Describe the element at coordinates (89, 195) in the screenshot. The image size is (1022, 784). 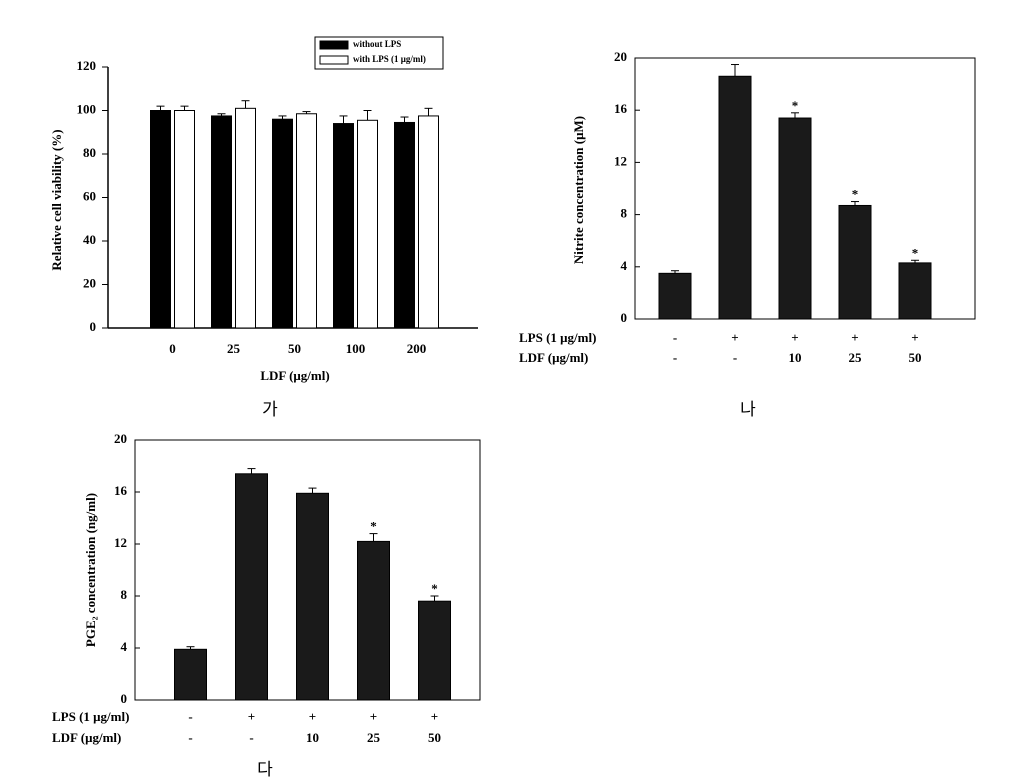
I see `y-tick-label: 60` at that location.